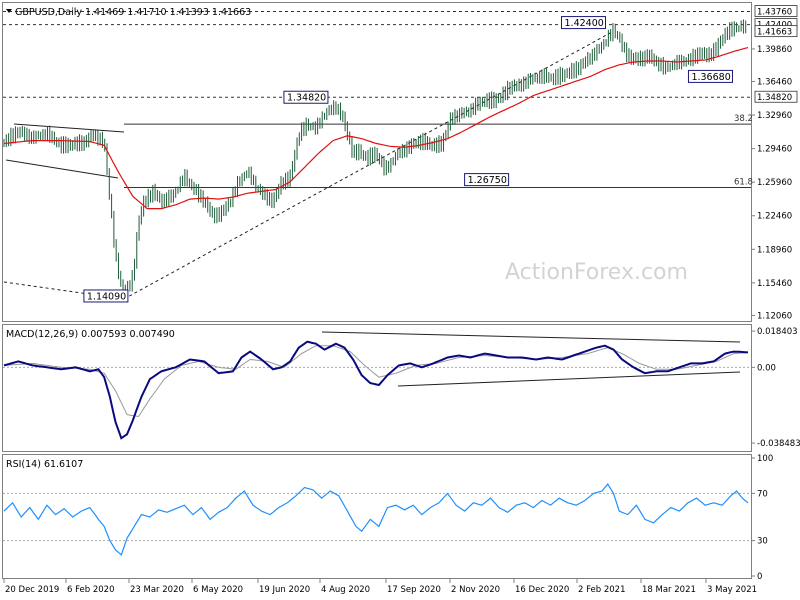 The height and width of the screenshot is (600, 800). I want to click on x-tick-label: 17 Sep 2020, so click(414, 590).